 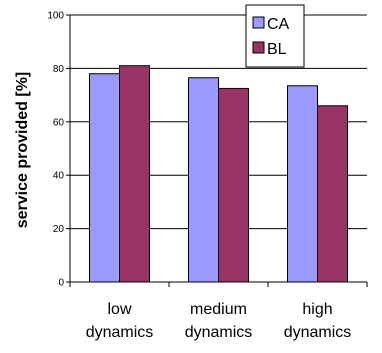 I want to click on y-tick-label: 80, so click(x=59, y=69).